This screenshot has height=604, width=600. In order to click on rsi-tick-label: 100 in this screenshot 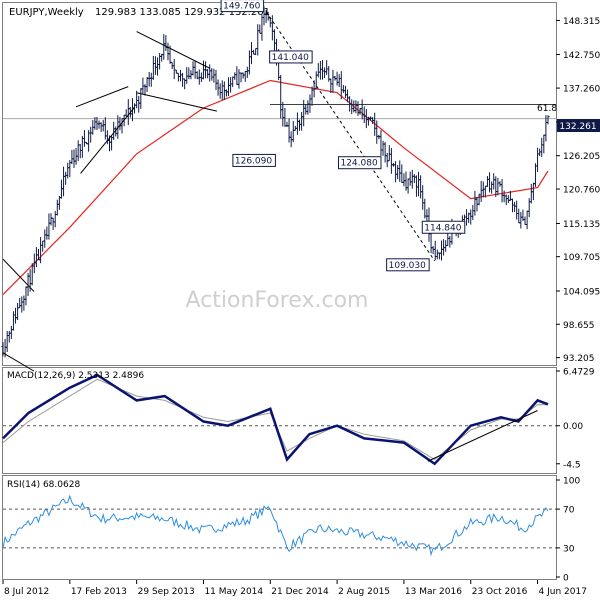, I will do `click(571, 482)`.